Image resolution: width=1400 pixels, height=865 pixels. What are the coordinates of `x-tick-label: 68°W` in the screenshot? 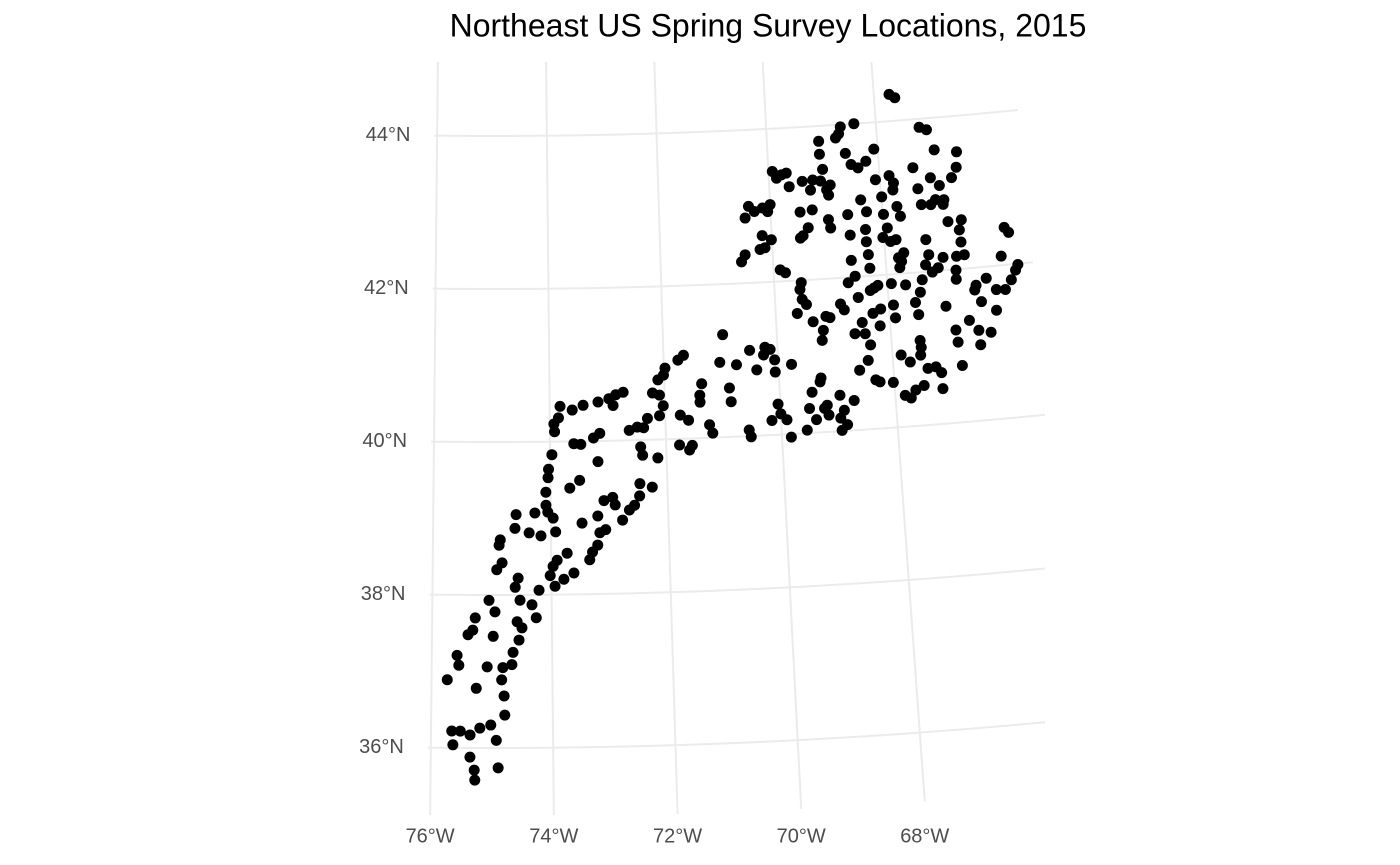 It's located at (924, 836).